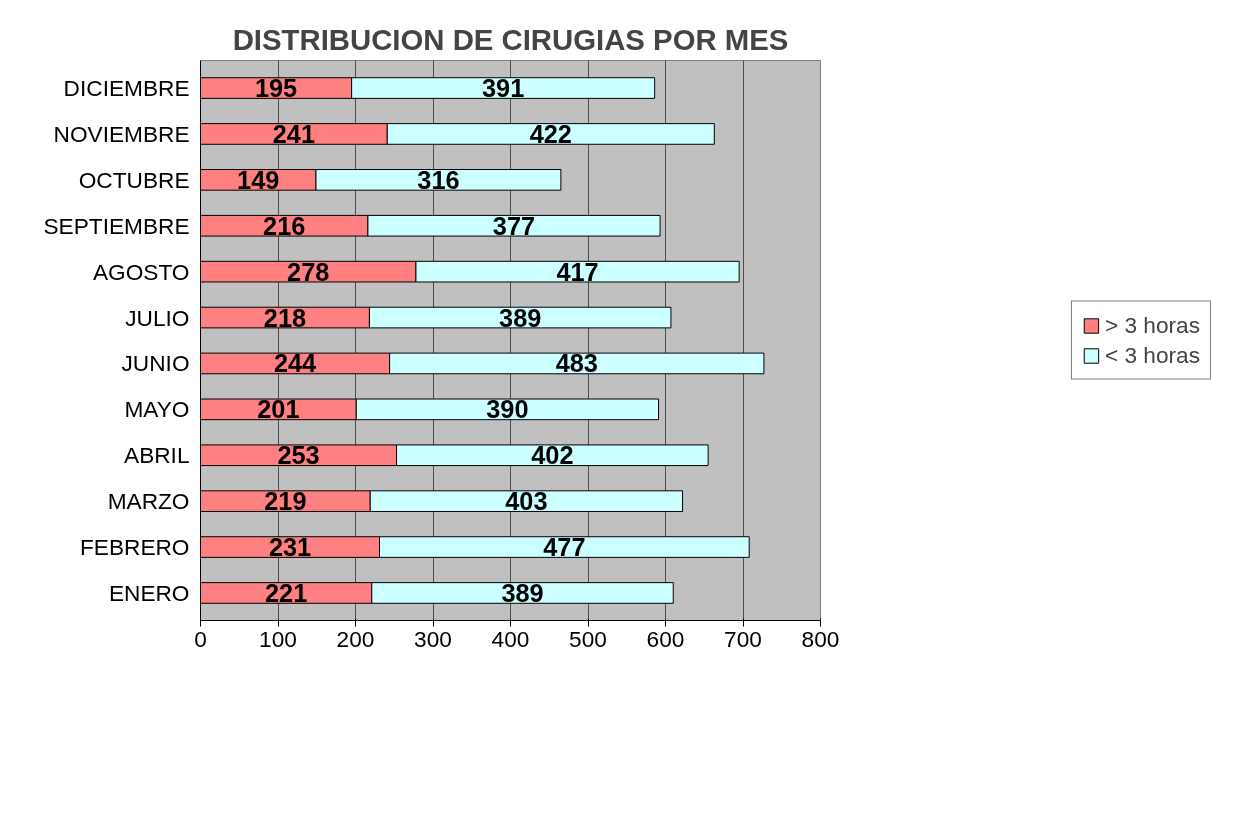 The image size is (1250, 814). I want to click on x-tick-label: 600, so click(665, 638).